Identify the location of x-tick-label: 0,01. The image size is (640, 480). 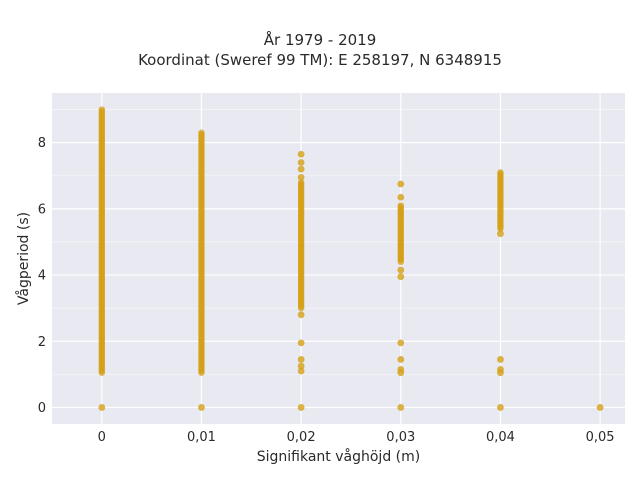
(201, 437).